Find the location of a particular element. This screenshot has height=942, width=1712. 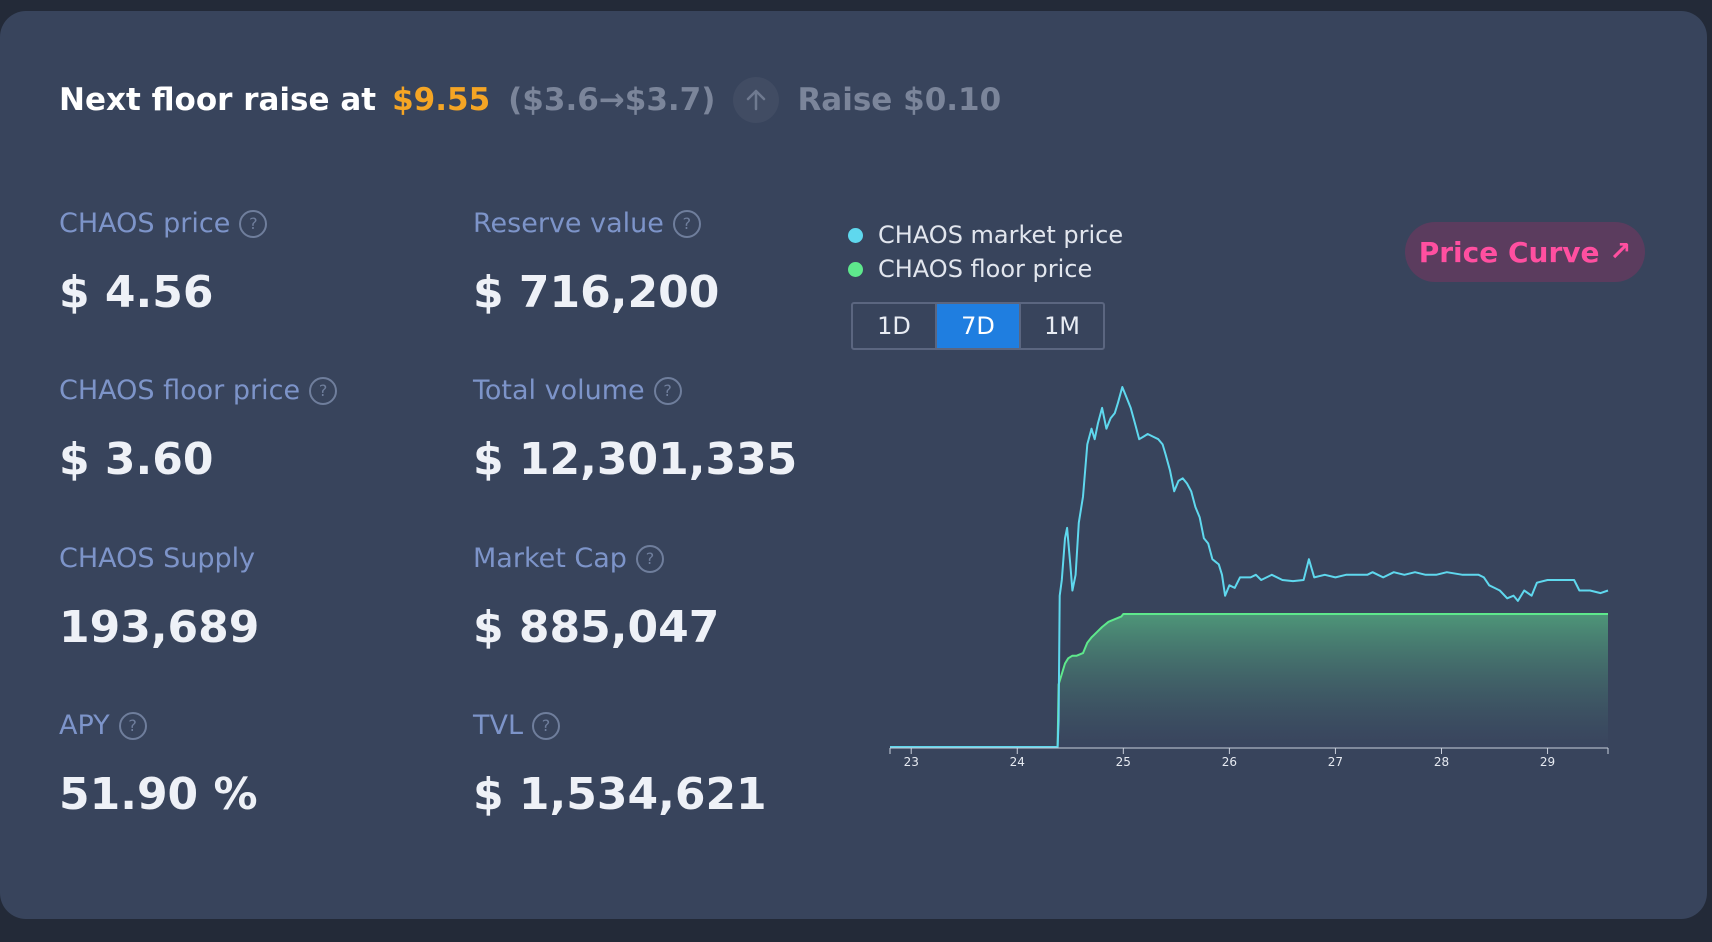

stat-label: Reserve value is located at coordinates (568, 223).